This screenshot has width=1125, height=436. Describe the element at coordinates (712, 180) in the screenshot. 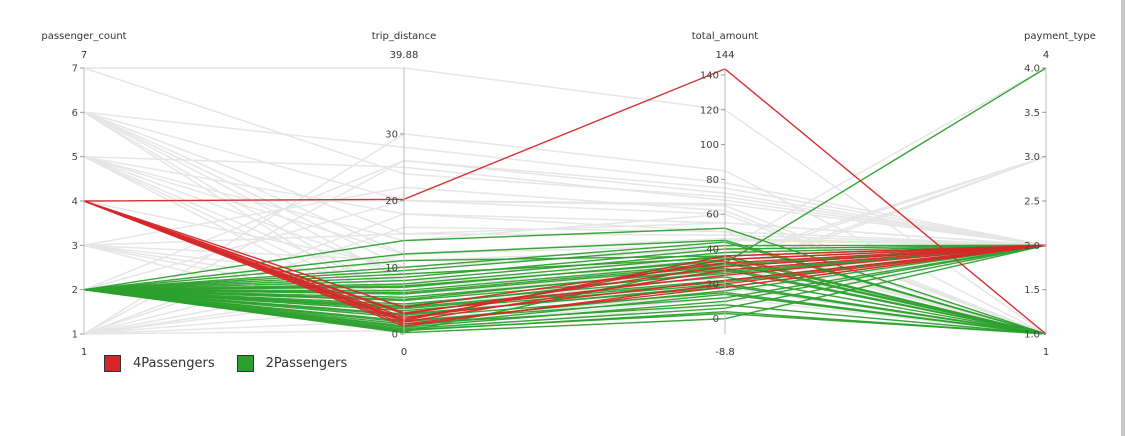

I see `axis-tick-label: 80` at that location.